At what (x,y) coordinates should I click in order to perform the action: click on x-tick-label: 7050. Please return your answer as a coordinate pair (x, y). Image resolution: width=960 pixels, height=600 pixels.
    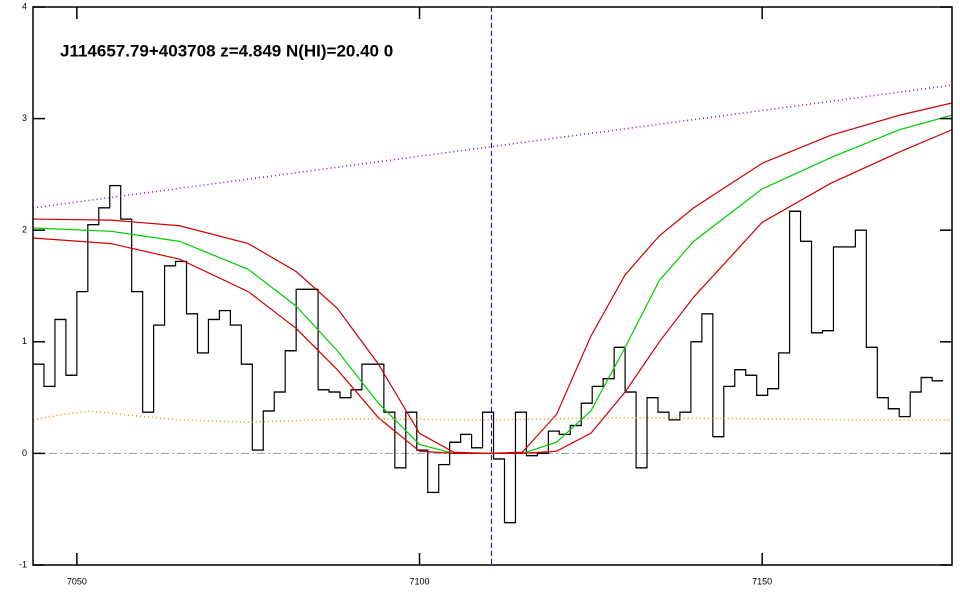
    Looking at the image, I should click on (77, 581).